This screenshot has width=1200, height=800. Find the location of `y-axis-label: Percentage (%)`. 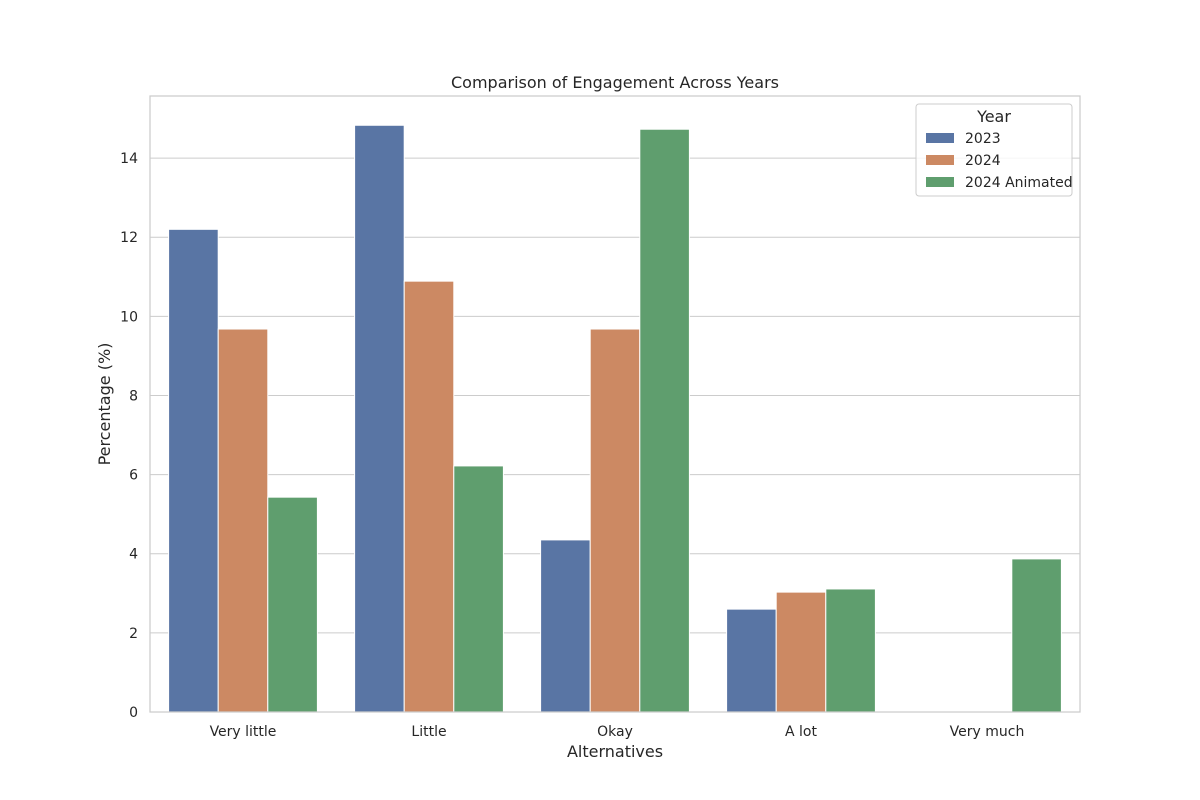

y-axis-label: Percentage (%) is located at coordinates (104, 404).